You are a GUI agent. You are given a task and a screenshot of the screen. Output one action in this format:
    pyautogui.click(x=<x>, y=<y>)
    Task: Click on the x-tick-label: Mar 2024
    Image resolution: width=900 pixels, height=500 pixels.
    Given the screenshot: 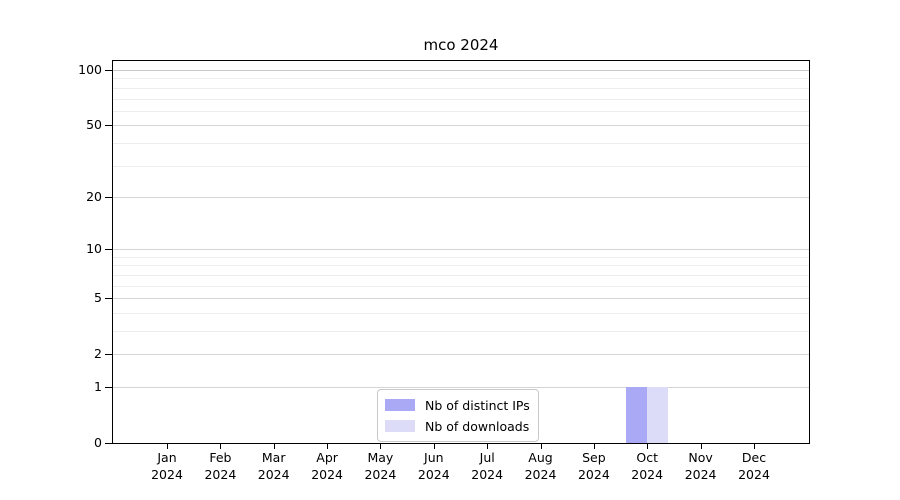 What is the action you would take?
    pyautogui.click(x=273, y=466)
    